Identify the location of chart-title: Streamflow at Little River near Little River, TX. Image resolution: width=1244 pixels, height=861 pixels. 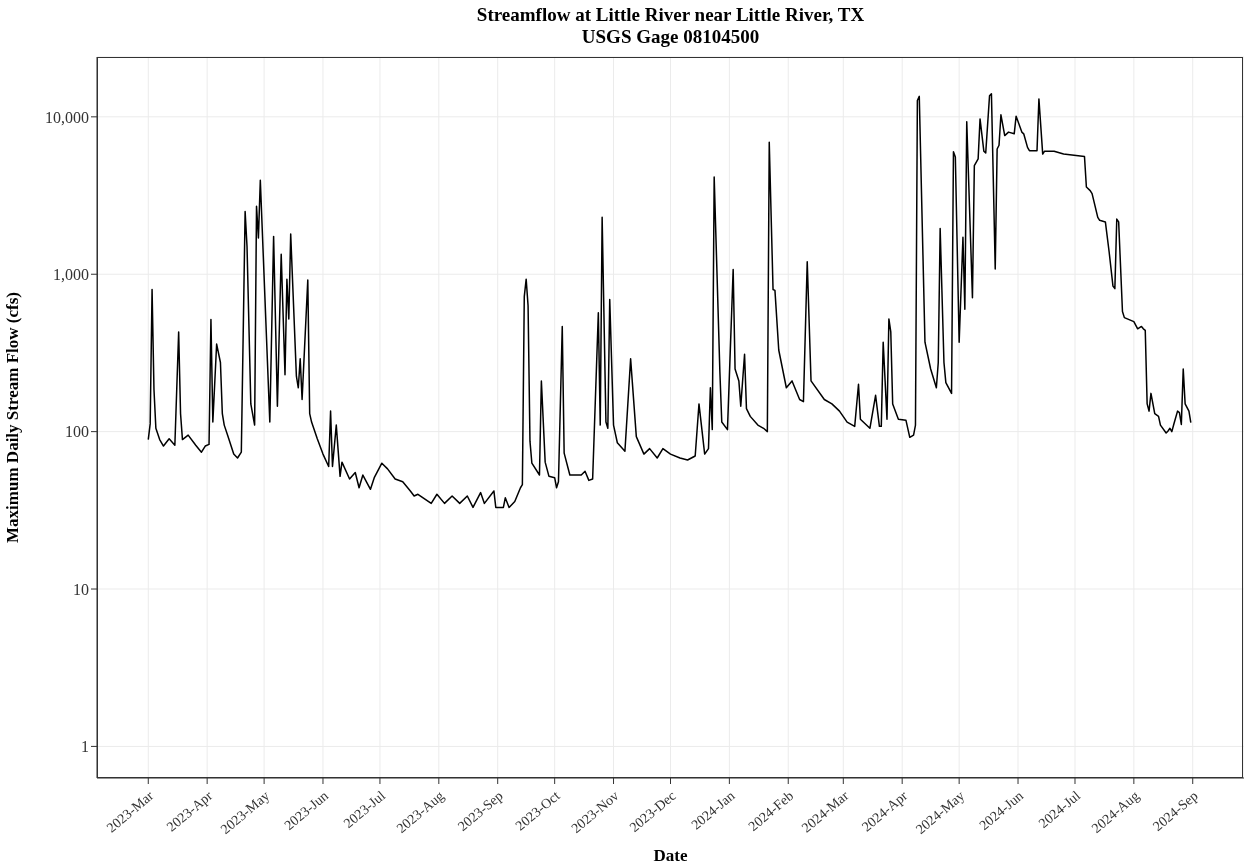
(670, 15).